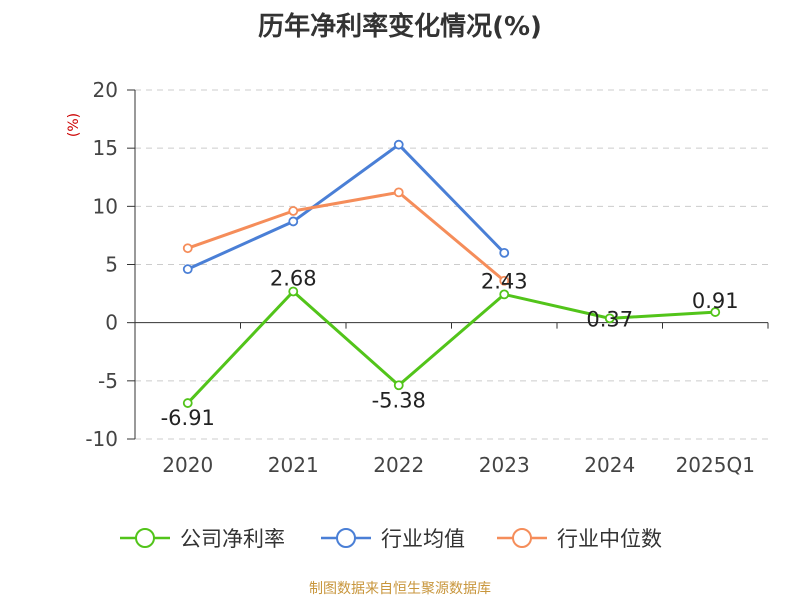  I want to click on chart-title: 历年净利率变化情况(%), so click(400, 27).